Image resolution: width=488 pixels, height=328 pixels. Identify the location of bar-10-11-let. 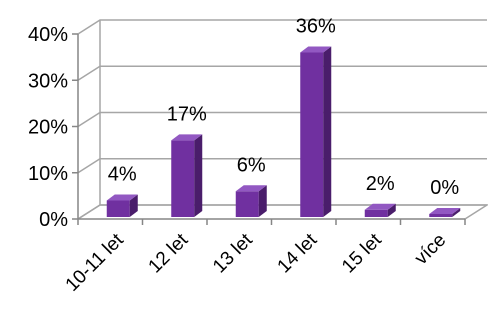
(122, 205).